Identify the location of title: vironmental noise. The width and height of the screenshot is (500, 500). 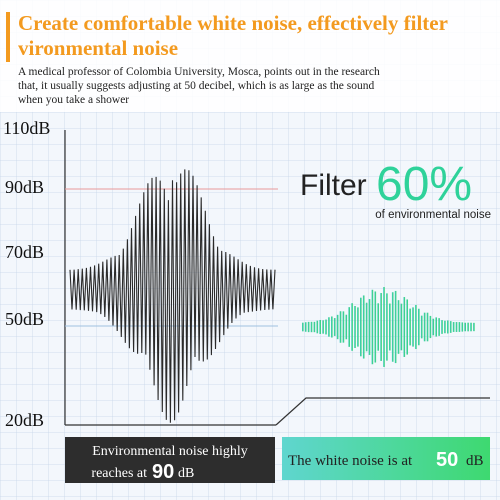
(98, 48).